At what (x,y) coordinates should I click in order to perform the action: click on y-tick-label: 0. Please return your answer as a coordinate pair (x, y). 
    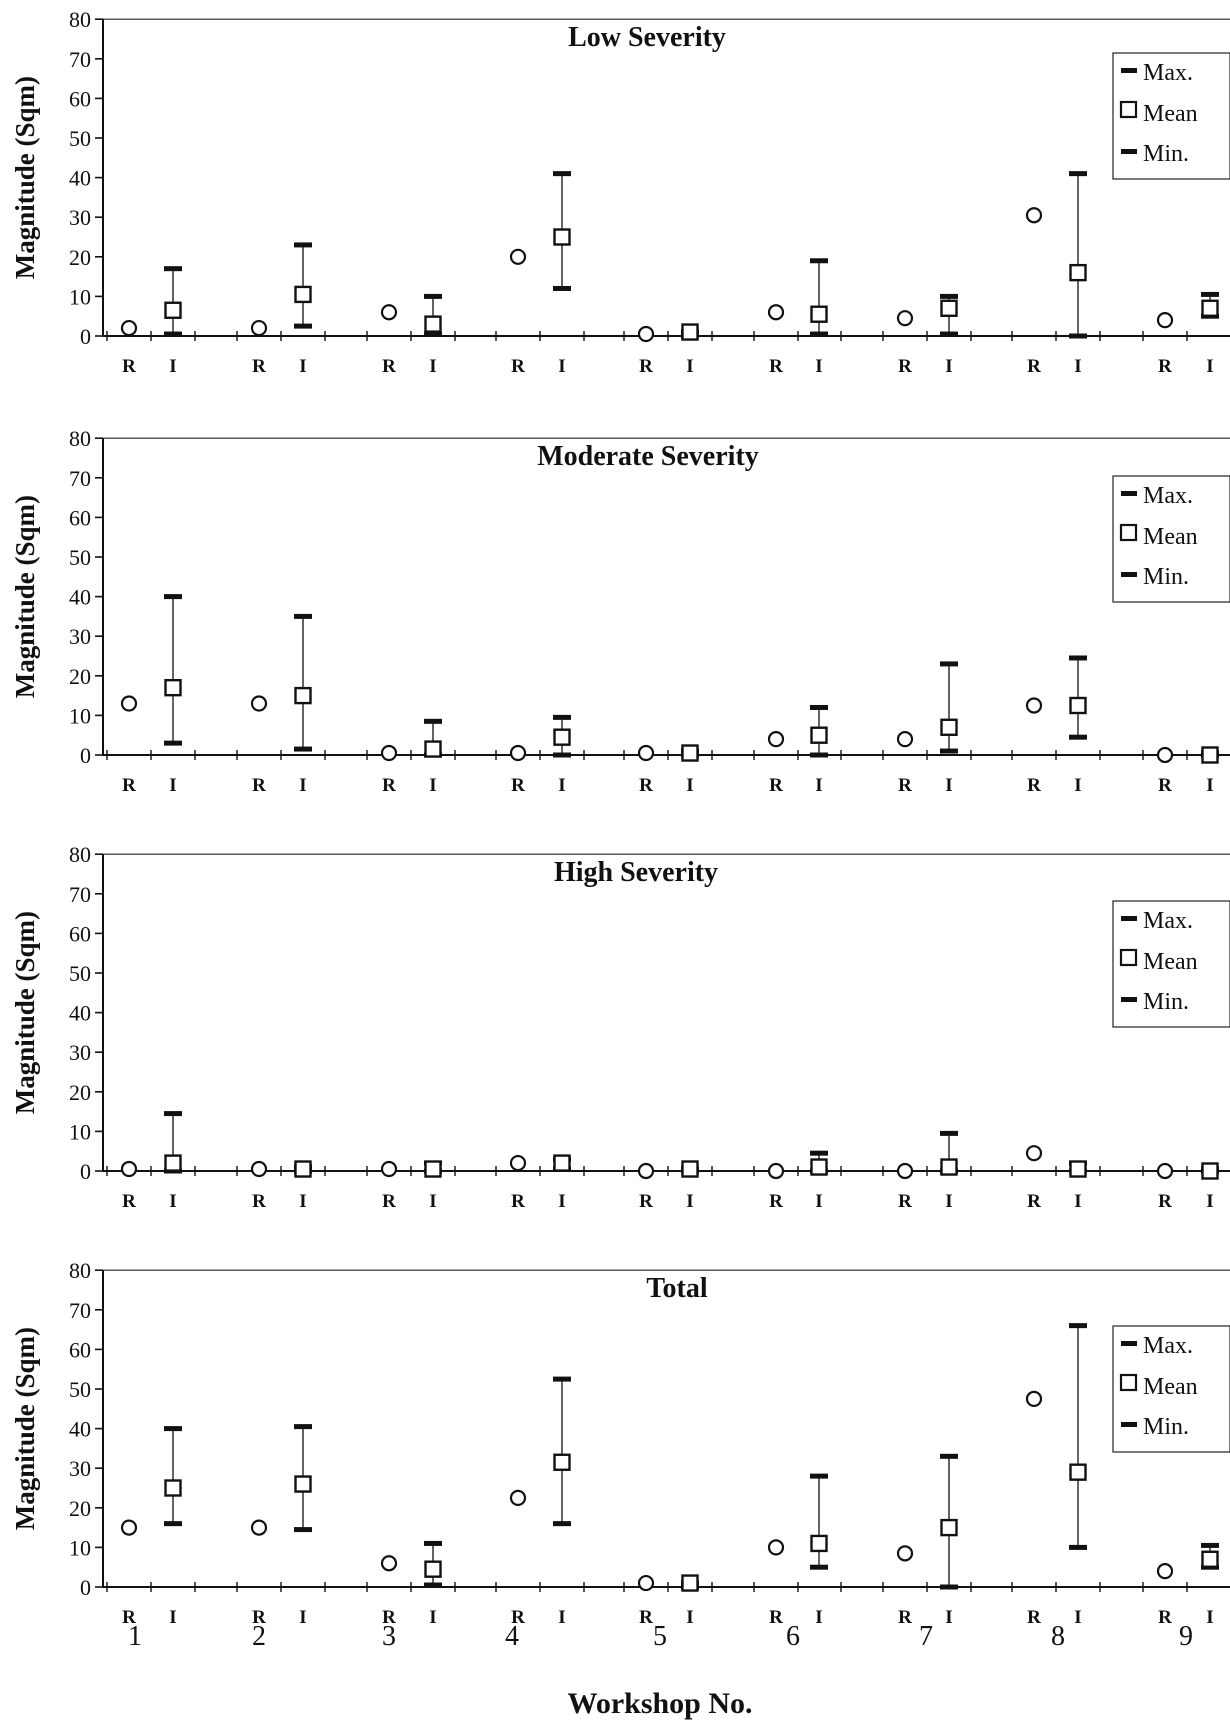
    Looking at the image, I should click on (85, 336).